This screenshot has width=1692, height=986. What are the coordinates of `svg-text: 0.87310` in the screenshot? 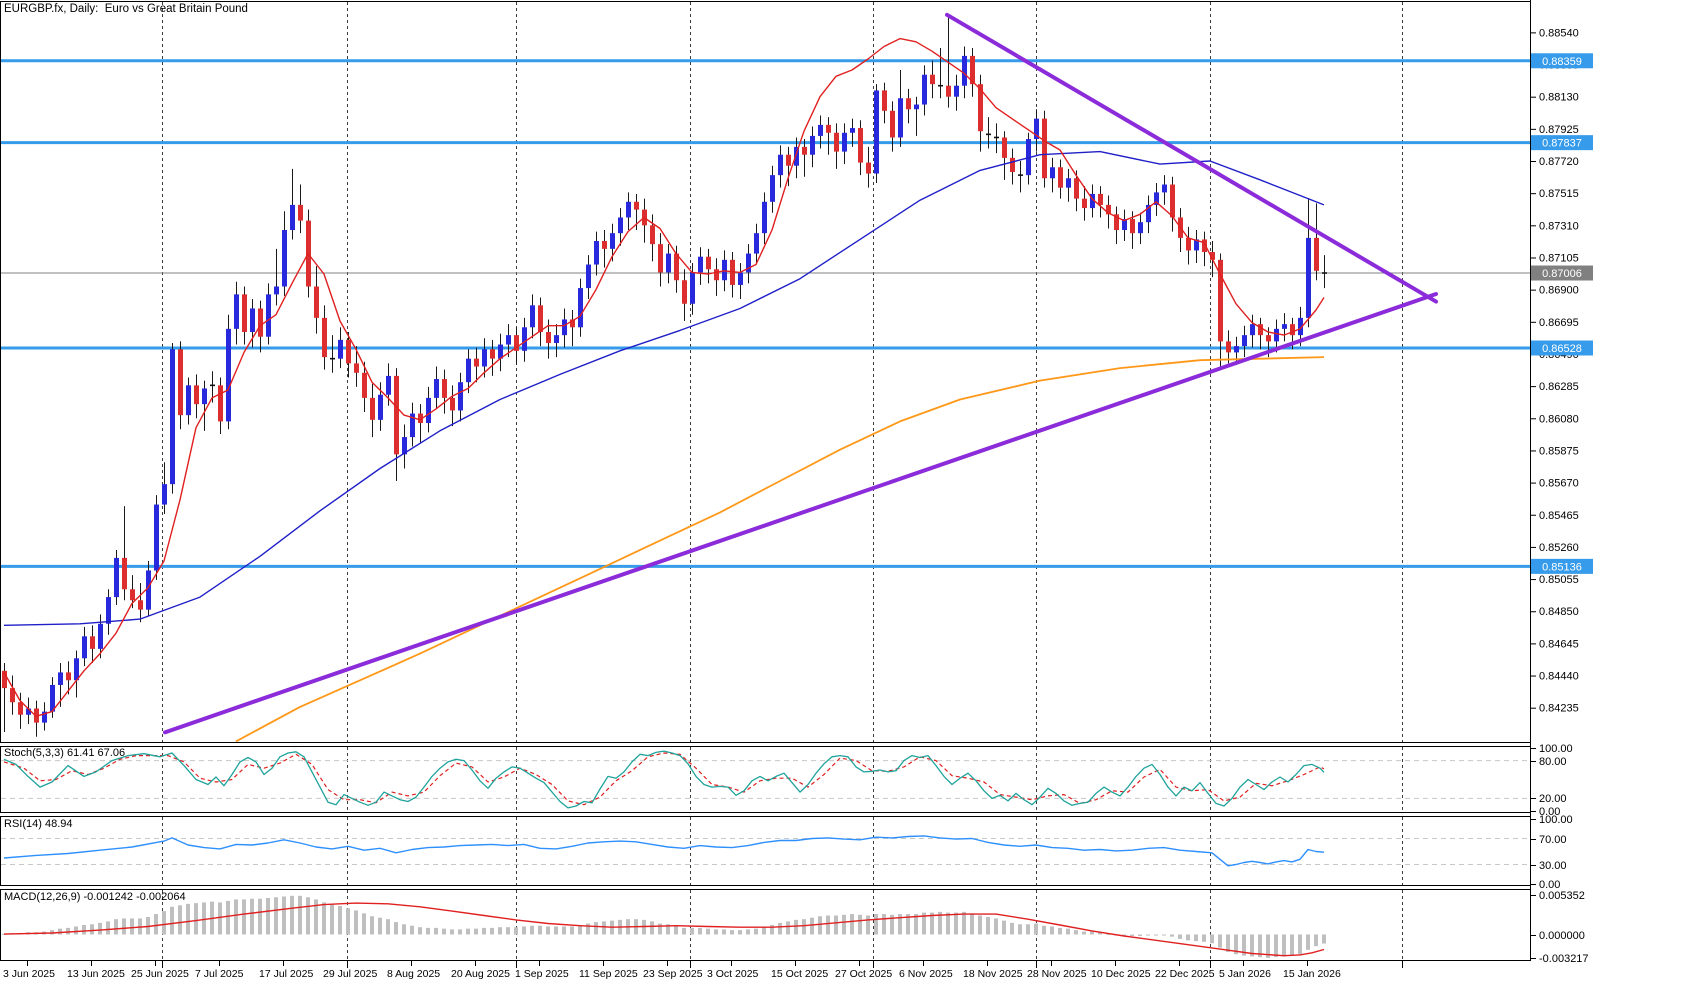 It's located at (1559, 226).